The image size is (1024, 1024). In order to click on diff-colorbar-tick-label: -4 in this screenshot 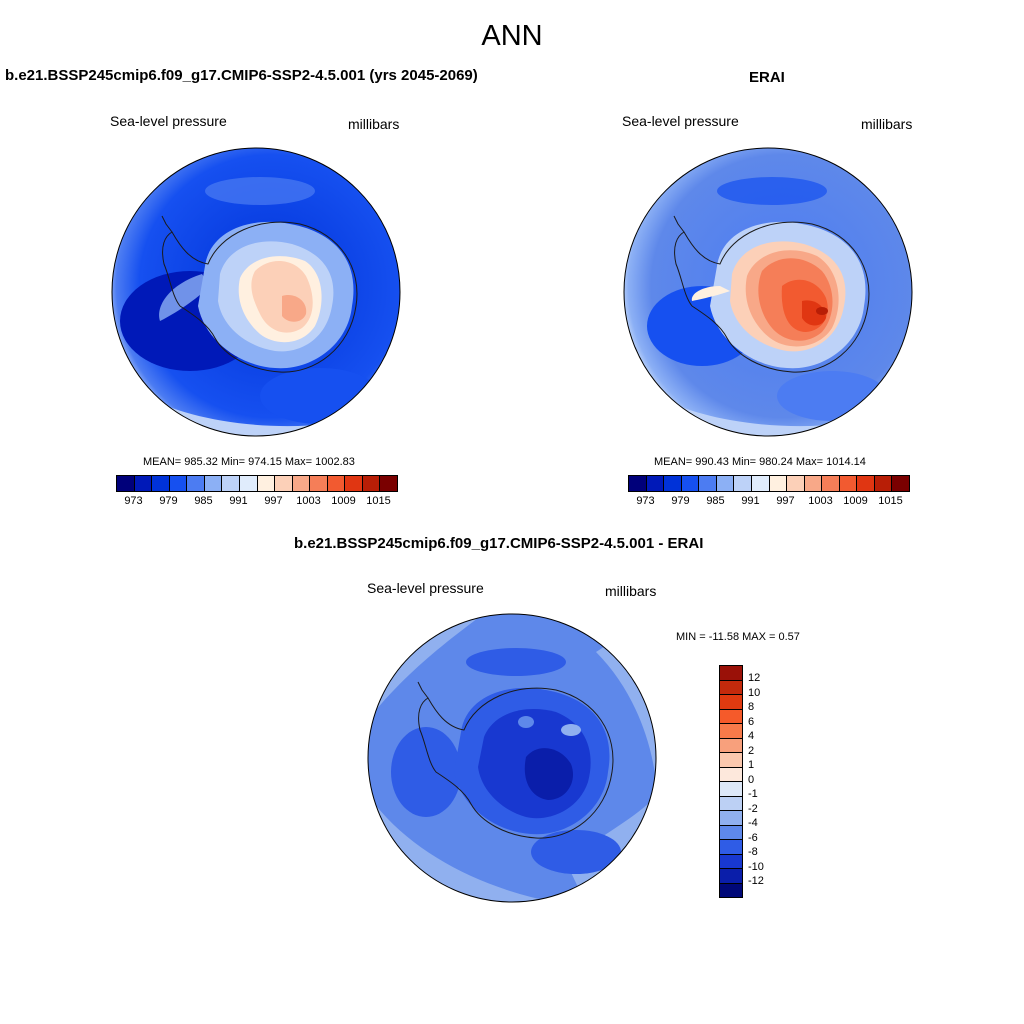, I will do `click(753, 823)`.